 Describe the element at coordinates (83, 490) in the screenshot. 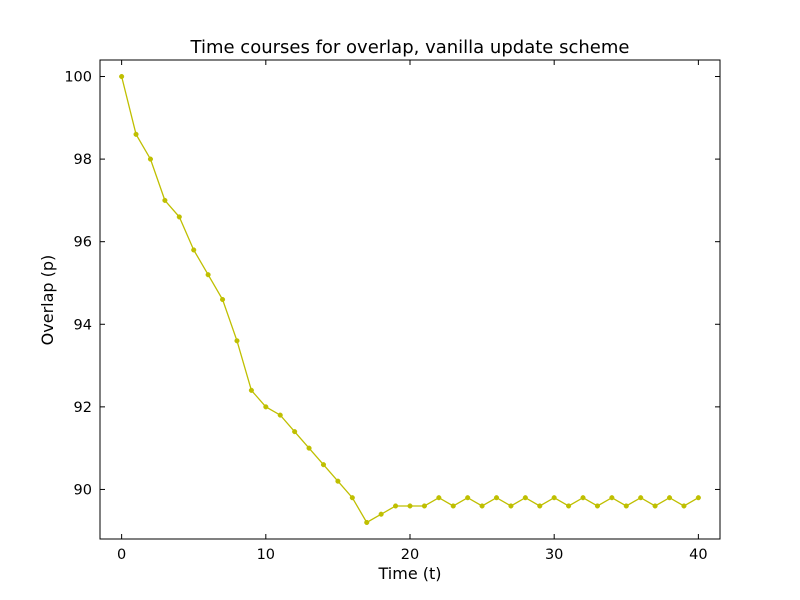

I see `y-tick-label: 90` at that location.